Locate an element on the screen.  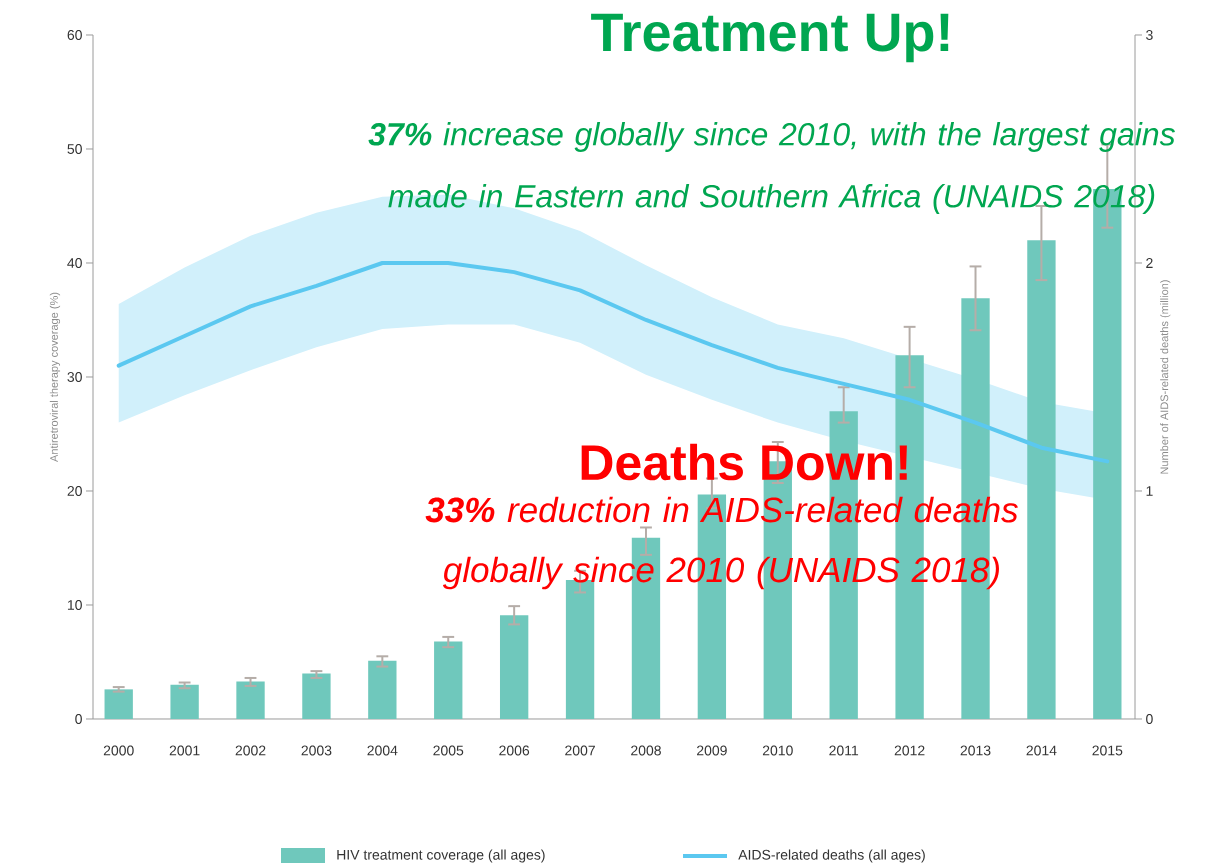
x-tick-label: 2001 is located at coordinates (184, 750).